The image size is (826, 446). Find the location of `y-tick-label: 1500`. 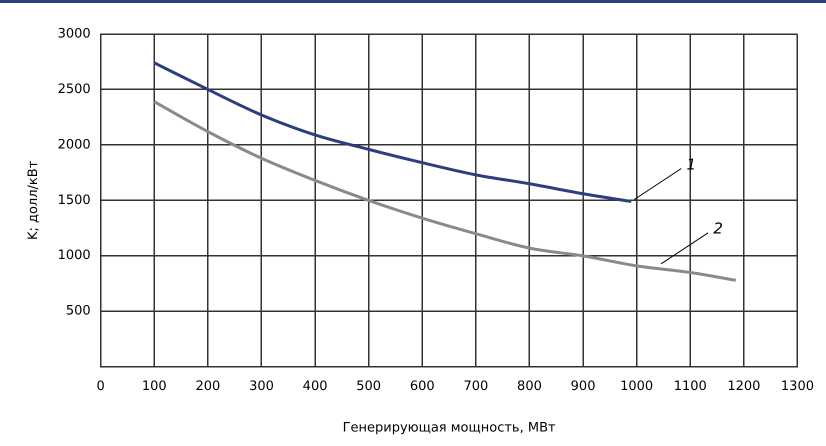

y-tick-label: 1500 is located at coordinates (74, 200).